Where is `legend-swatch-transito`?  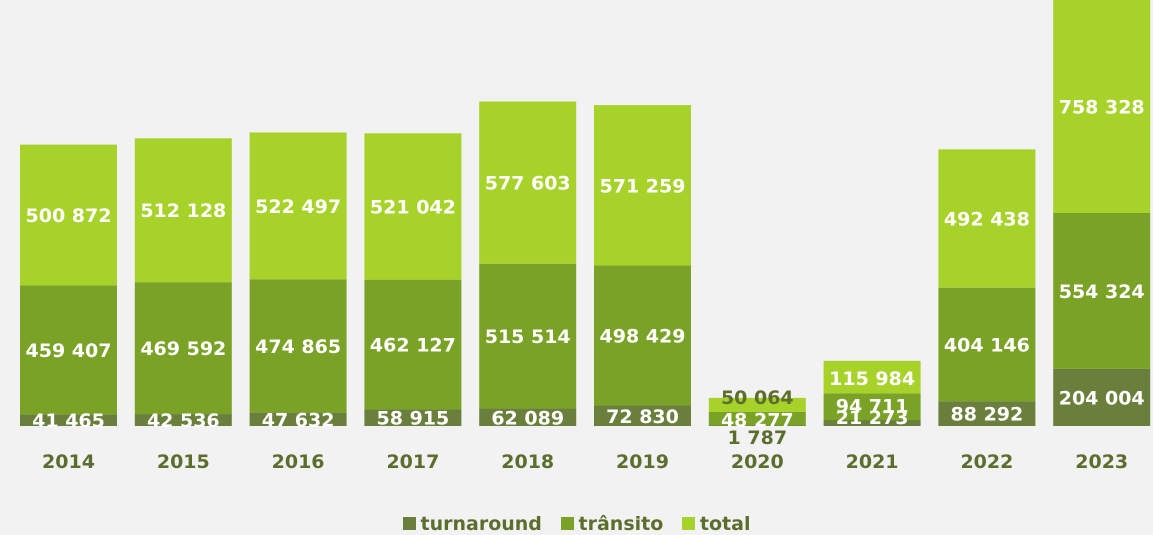 legend-swatch-transito is located at coordinates (567, 523).